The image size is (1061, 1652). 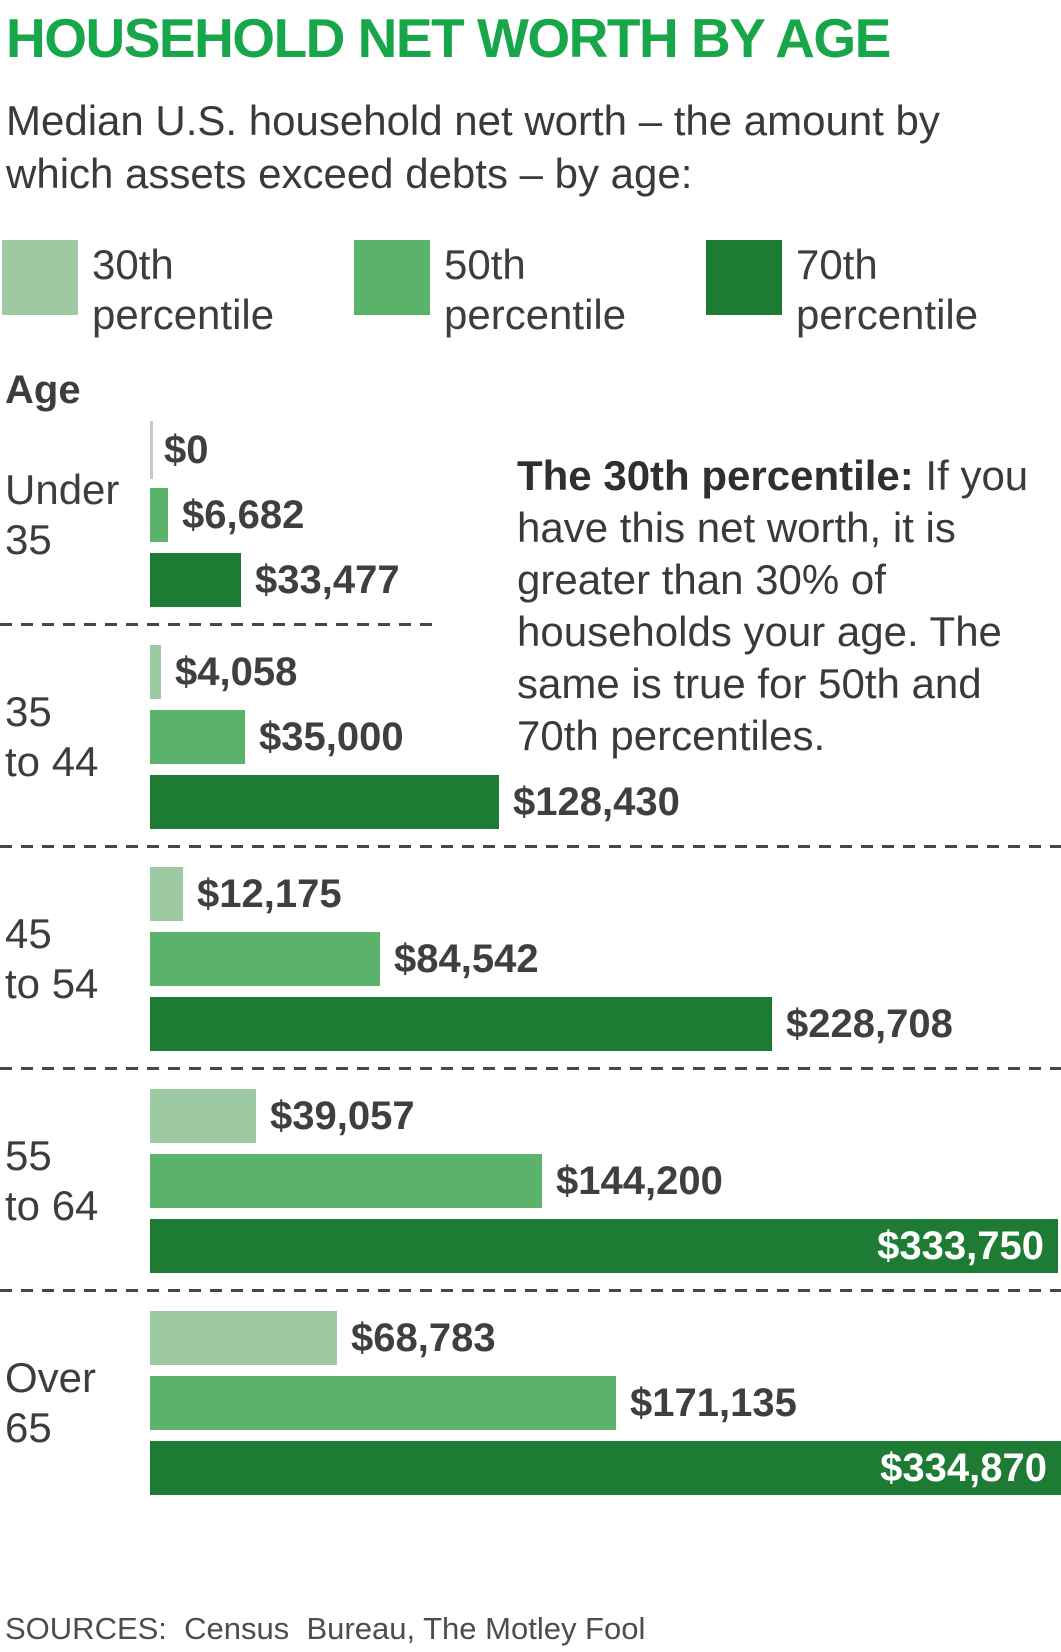 I want to click on age-group-label: Over 65, so click(x=75, y=1403).